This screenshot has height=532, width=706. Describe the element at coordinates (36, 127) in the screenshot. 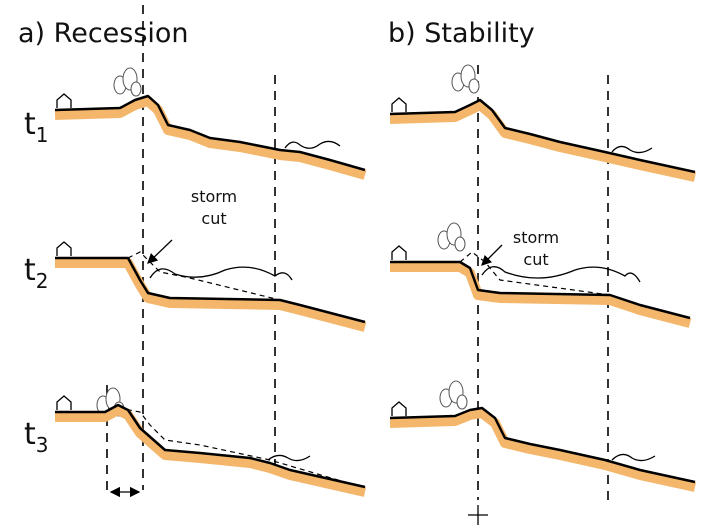

I see `time-label: t1` at that location.